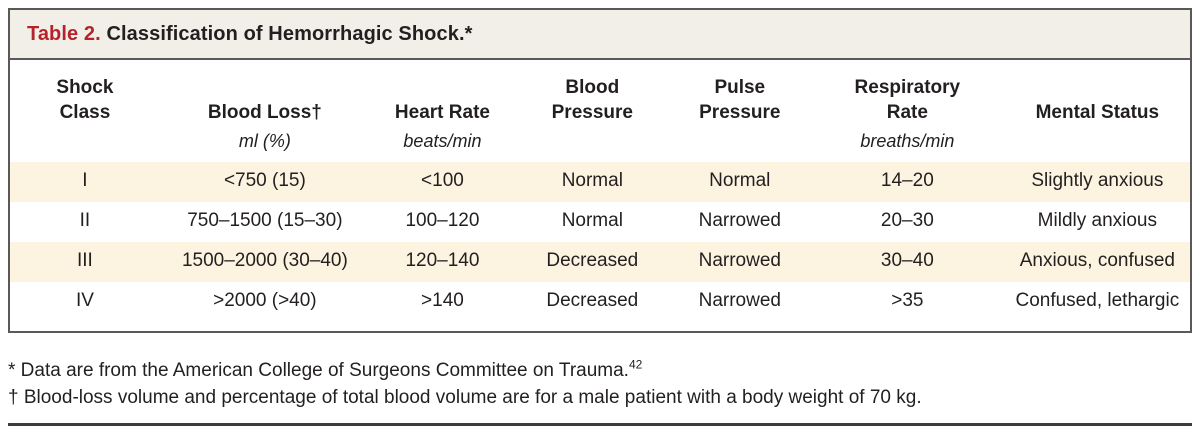 The width and height of the screenshot is (1200, 437). Describe the element at coordinates (1097, 181) in the screenshot. I see `table-cell: Slightly anxious` at that location.